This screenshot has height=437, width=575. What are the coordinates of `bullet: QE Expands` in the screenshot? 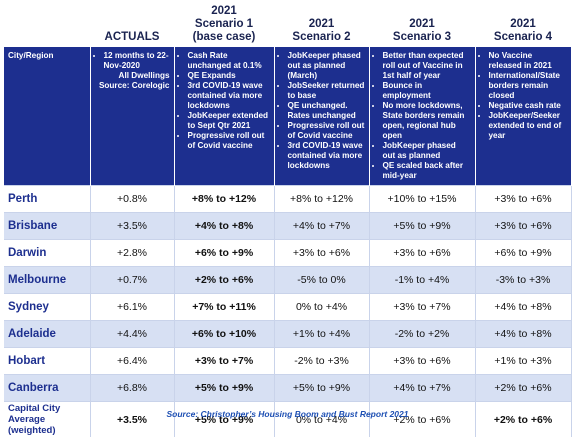 It's located at (229, 76).